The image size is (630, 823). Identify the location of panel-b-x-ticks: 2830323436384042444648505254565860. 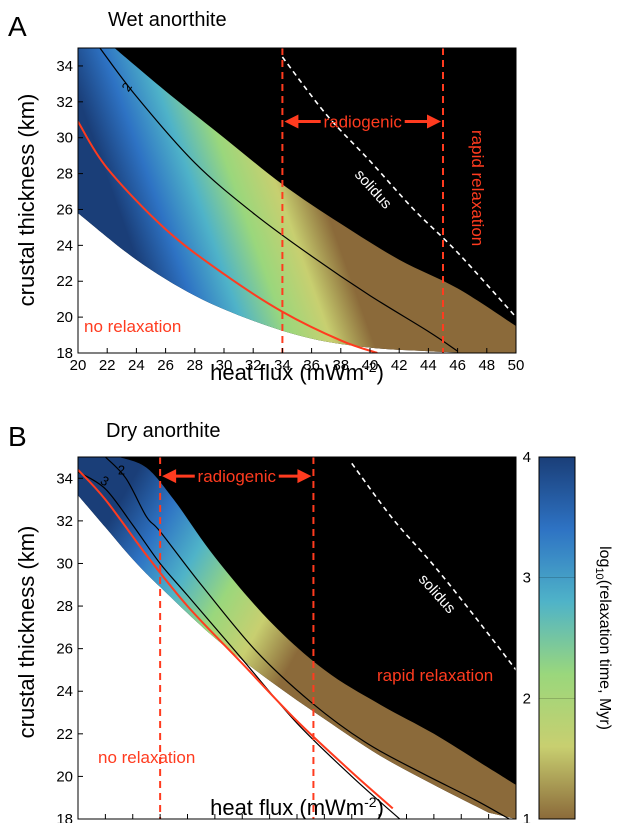
(297, 816).